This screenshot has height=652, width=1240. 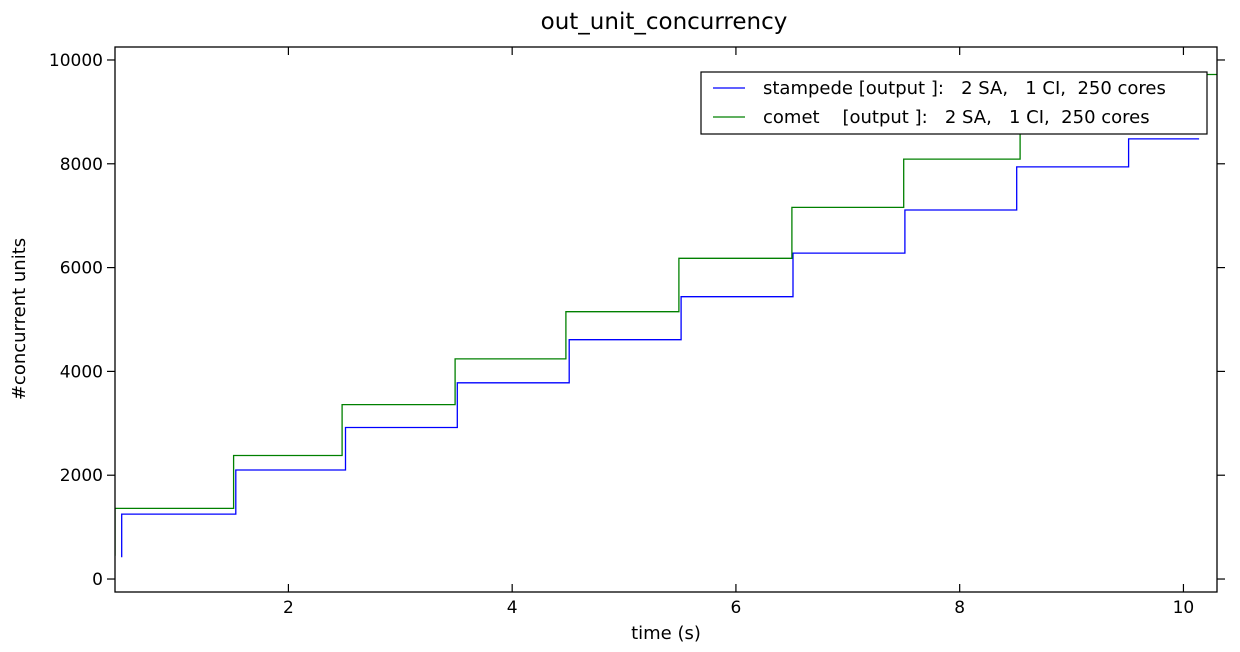 I want to click on x-tick-label: 6, so click(x=736, y=608).